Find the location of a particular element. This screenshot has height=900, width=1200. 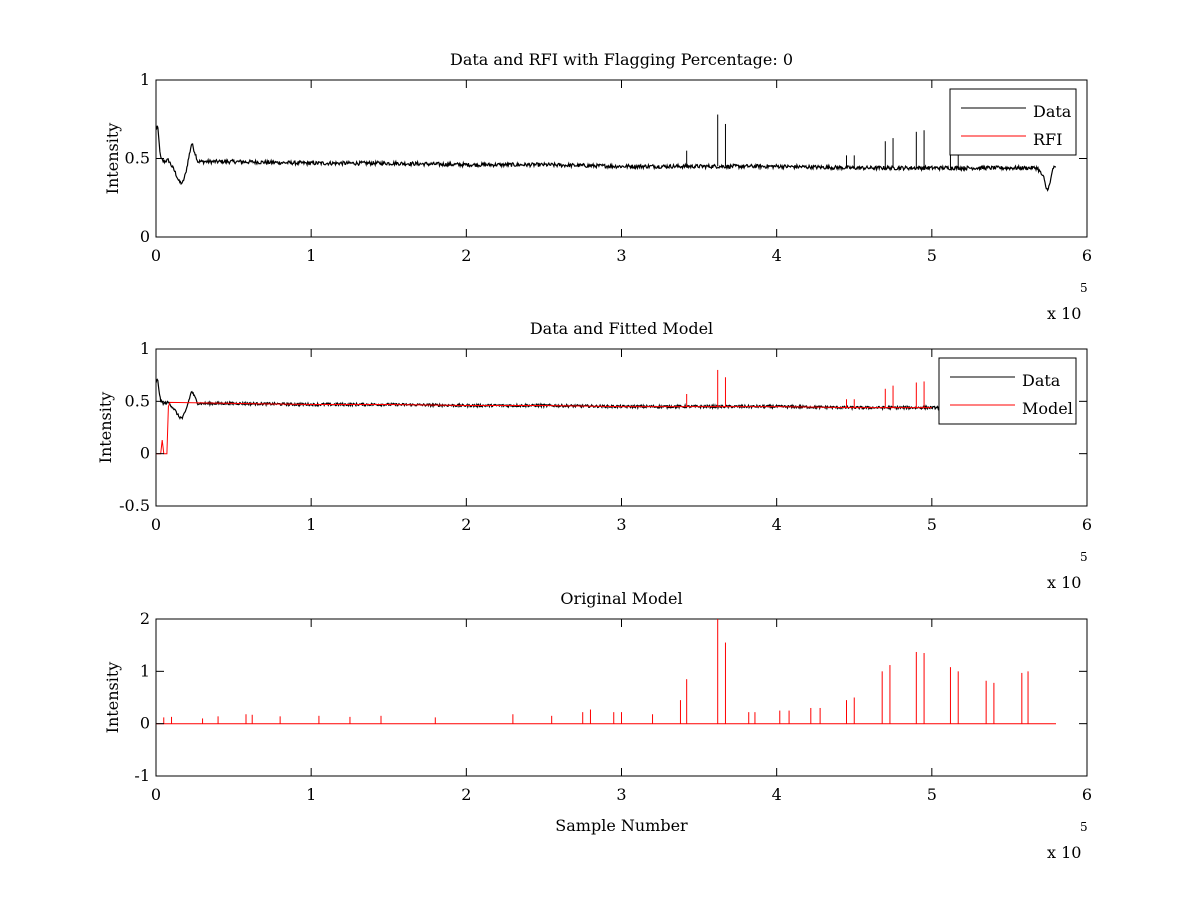

chart-title: Data and Fitted Model is located at coordinates (621, 328).